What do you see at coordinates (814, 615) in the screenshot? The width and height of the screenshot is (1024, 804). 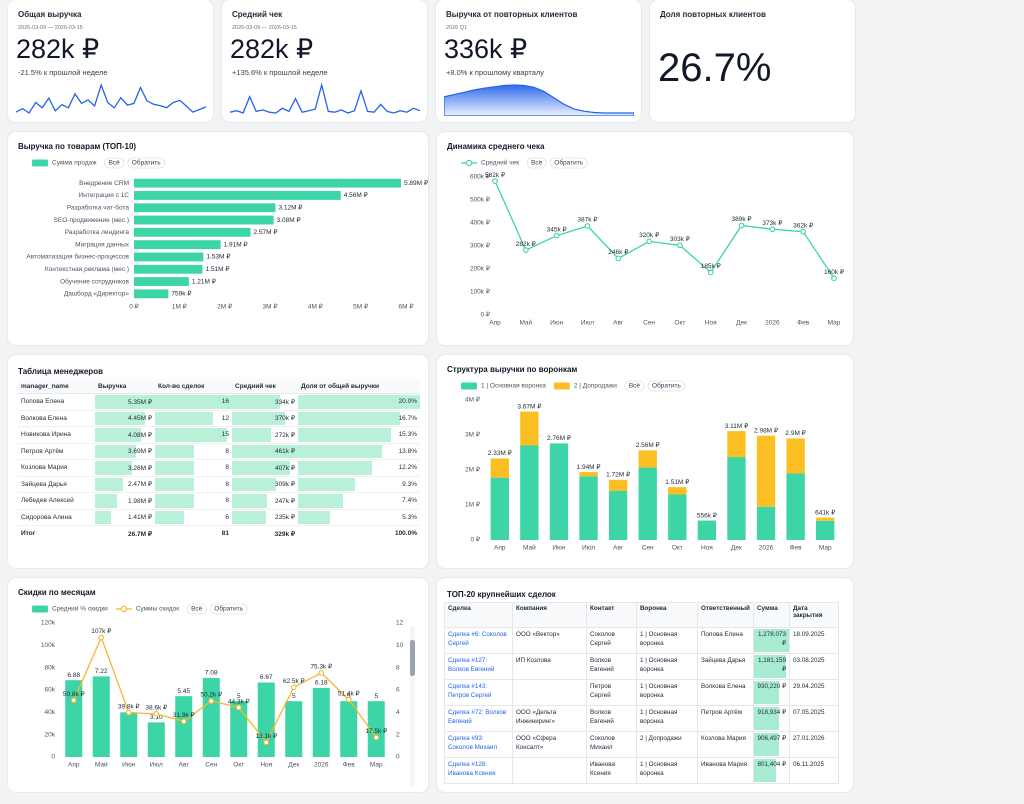 I see `column-header: Дата закрытия` at bounding box center [814, 615].